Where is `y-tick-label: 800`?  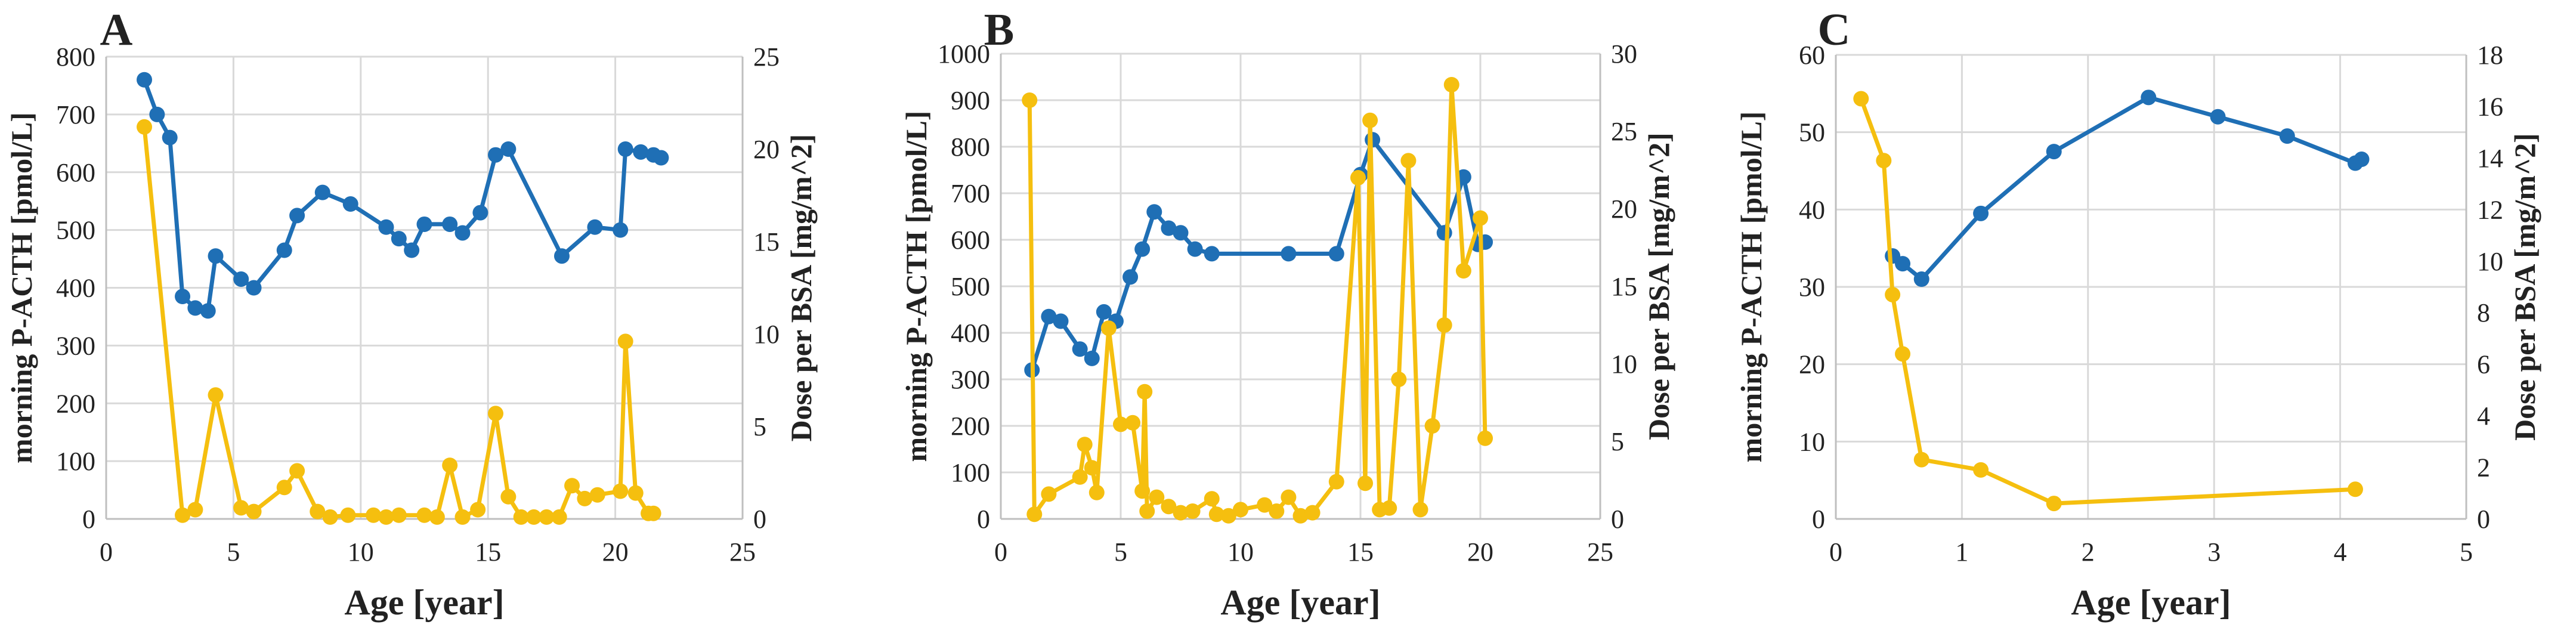
y-tick-label: 800 is located at coordinates (75, 57).